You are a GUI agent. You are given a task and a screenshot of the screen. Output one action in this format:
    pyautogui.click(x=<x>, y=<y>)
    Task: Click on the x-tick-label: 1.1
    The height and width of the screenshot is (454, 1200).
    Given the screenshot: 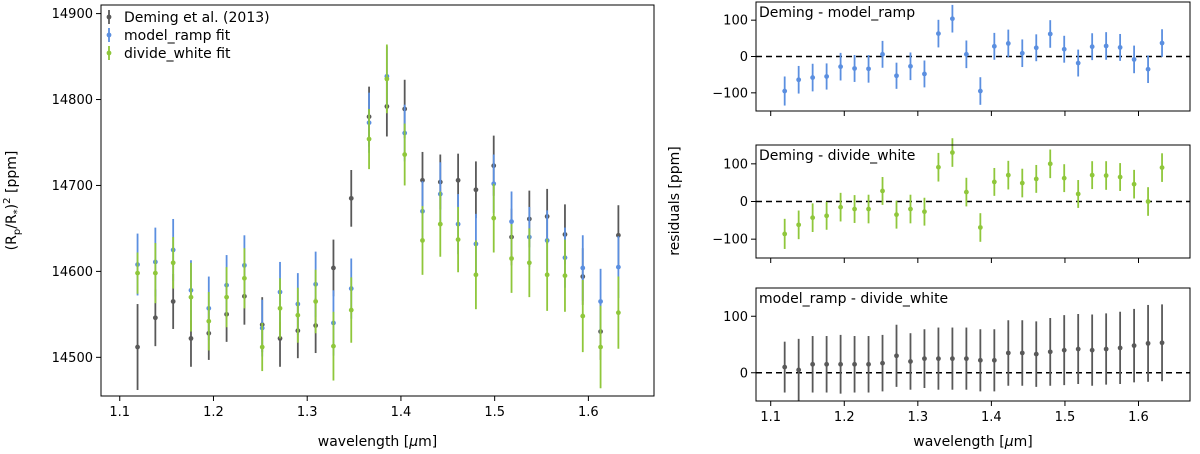 What is the action you would take?
    pyautogui.click(x=119, y=412)
    